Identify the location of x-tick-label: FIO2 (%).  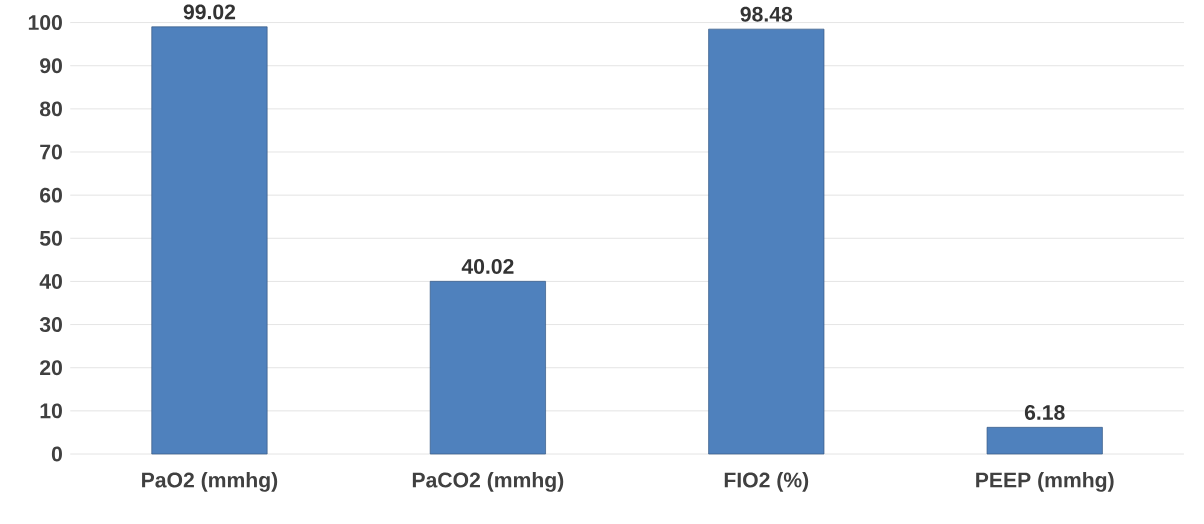
(766, 481).